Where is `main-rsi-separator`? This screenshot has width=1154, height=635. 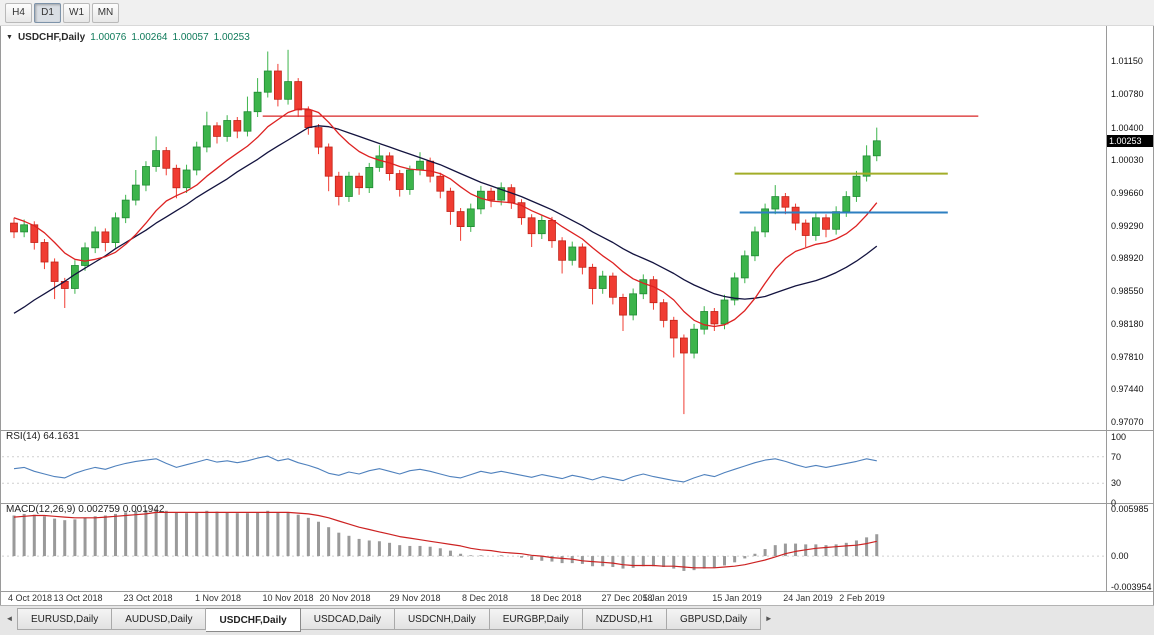
main-rsi-separator is located at coordinates (577, 430).